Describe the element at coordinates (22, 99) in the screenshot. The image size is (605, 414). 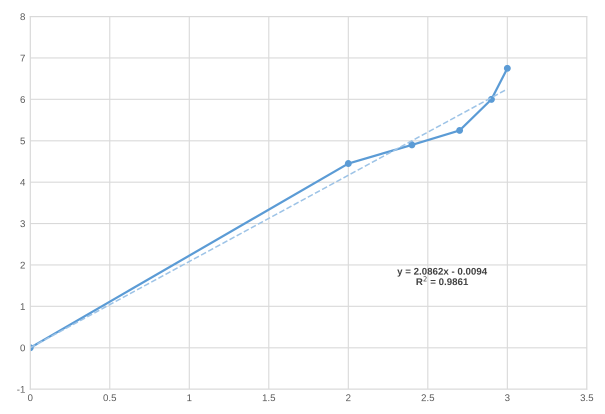
I see `y-tick-label: 6` at that location.